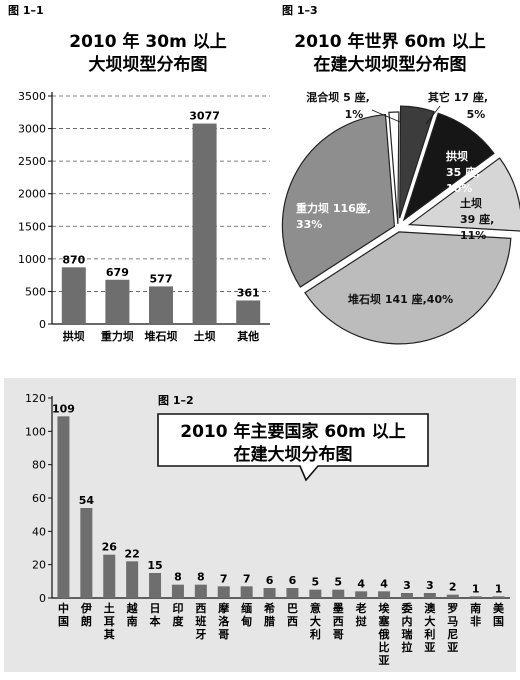 The height and width of the screenshot is (680, 520). Describe the element at coordinates (161, 336) in the screenshot. I see `category-label: 堆石坝` at that location.